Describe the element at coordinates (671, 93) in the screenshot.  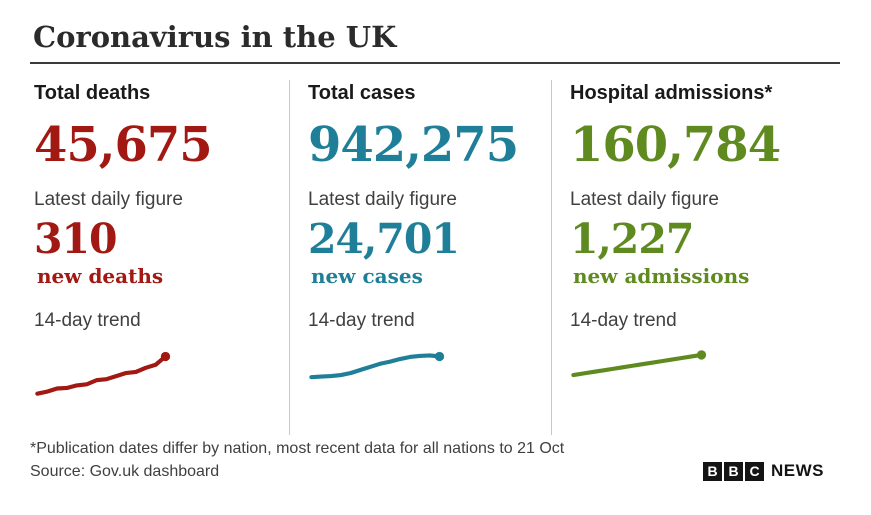
I see `column-header: Hospital admissions*` at that location.